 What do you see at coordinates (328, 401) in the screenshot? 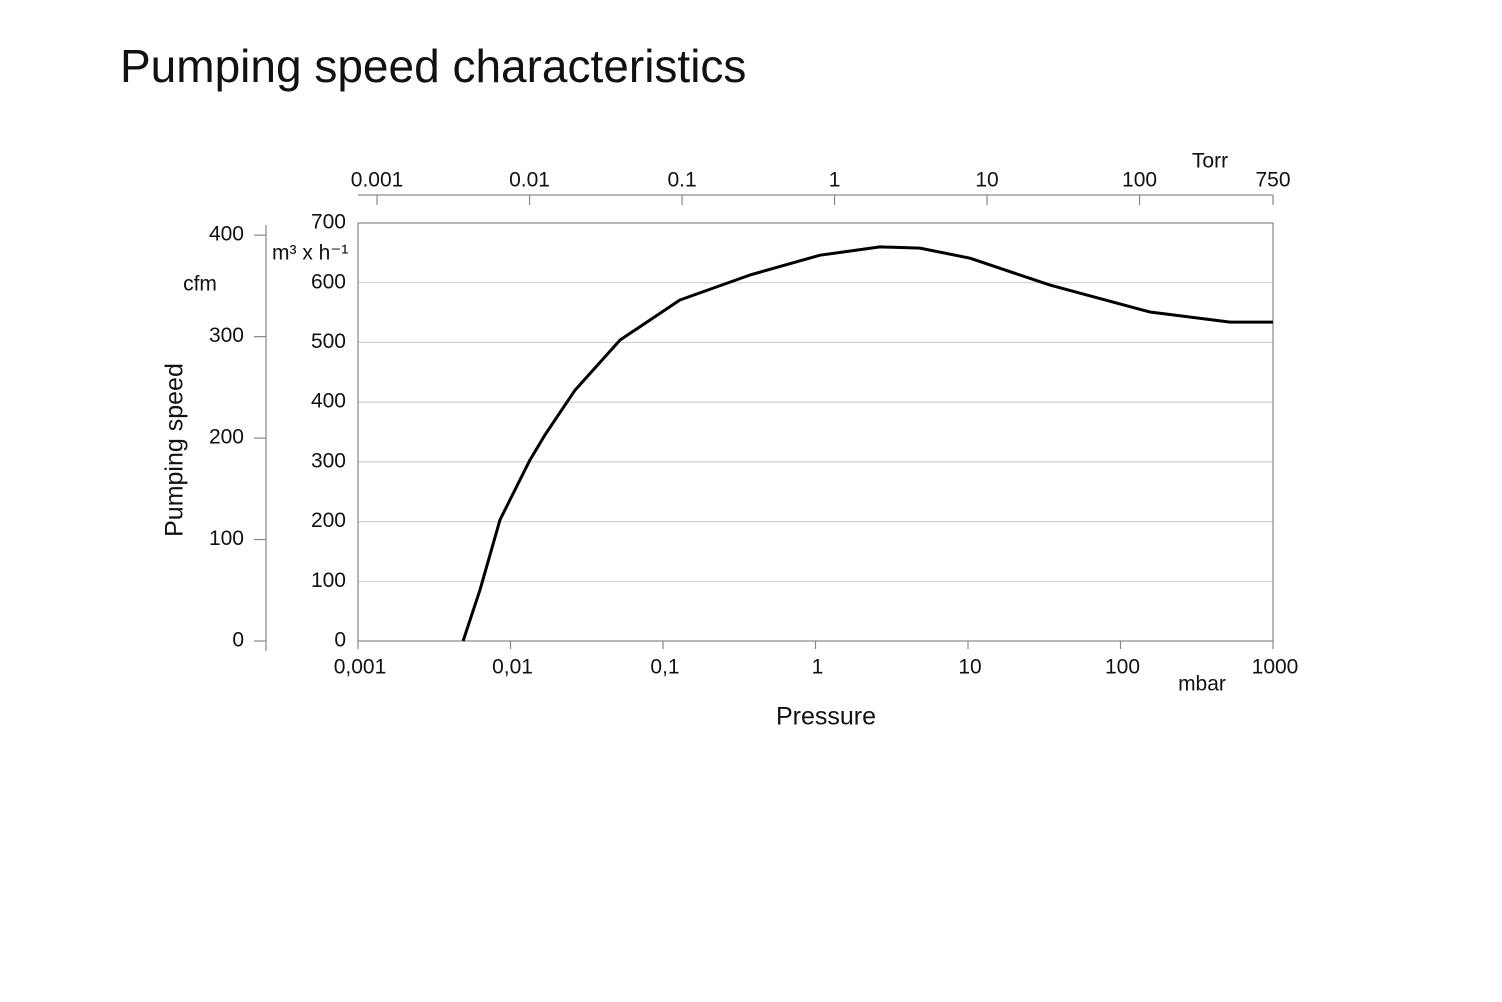
I see `y-tick-label: 400` at bounding box center [328, 401].